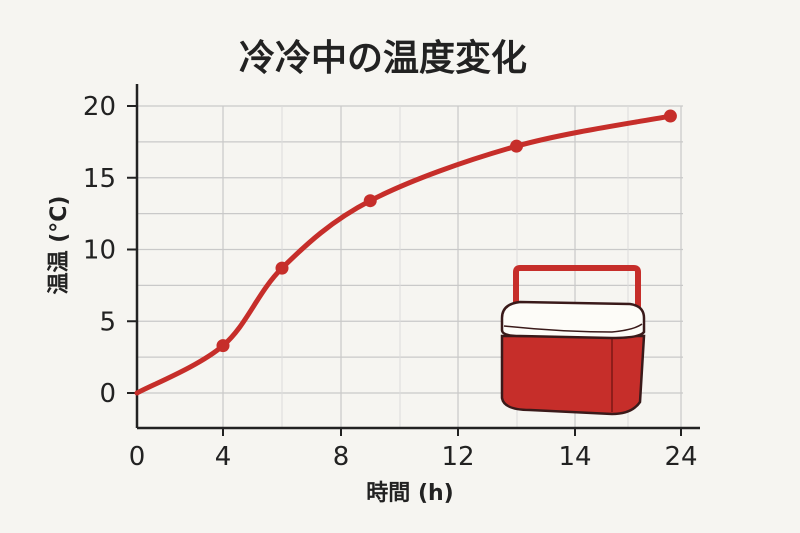 This screenshot has width=800, height=533. What do you see at coordinates (680, 457) in the screenshot?
I see `x-tick-label: 24` at bounding box center [680, 457].